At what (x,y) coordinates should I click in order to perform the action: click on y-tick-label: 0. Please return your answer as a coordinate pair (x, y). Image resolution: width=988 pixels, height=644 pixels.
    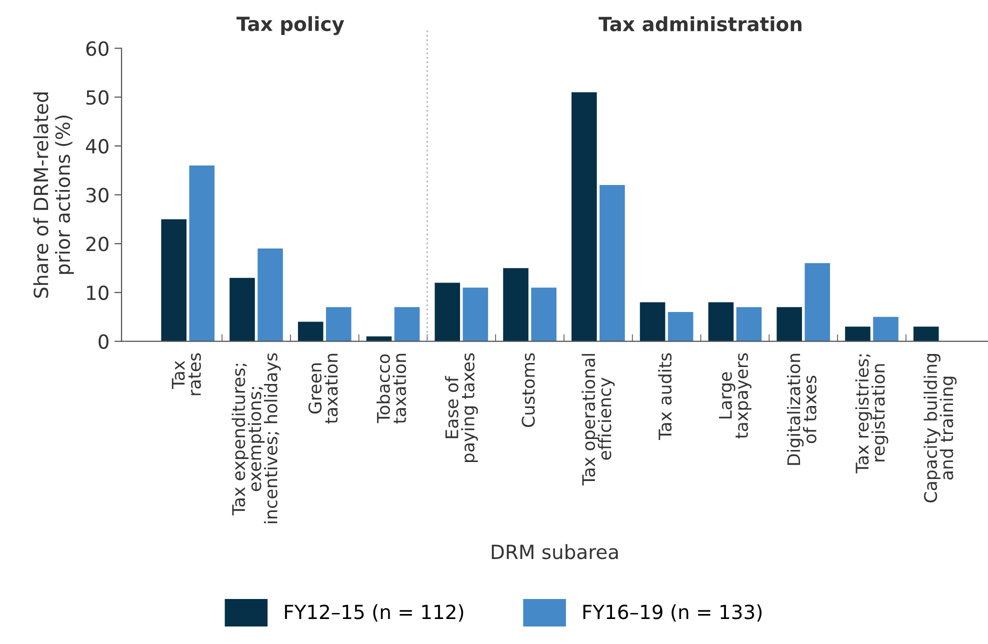
    Looking at the image, I should click on (103, 341).